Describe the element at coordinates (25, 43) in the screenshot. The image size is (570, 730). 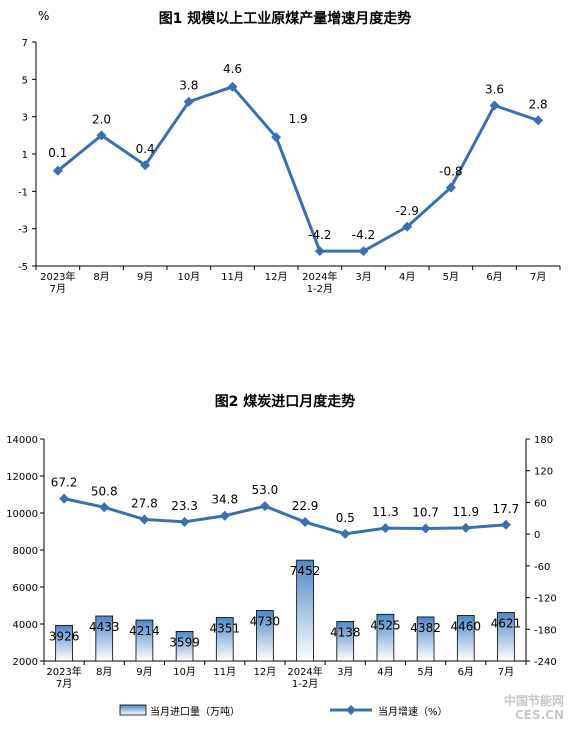
I see `chart1-y-tick-label: 7` at that location.